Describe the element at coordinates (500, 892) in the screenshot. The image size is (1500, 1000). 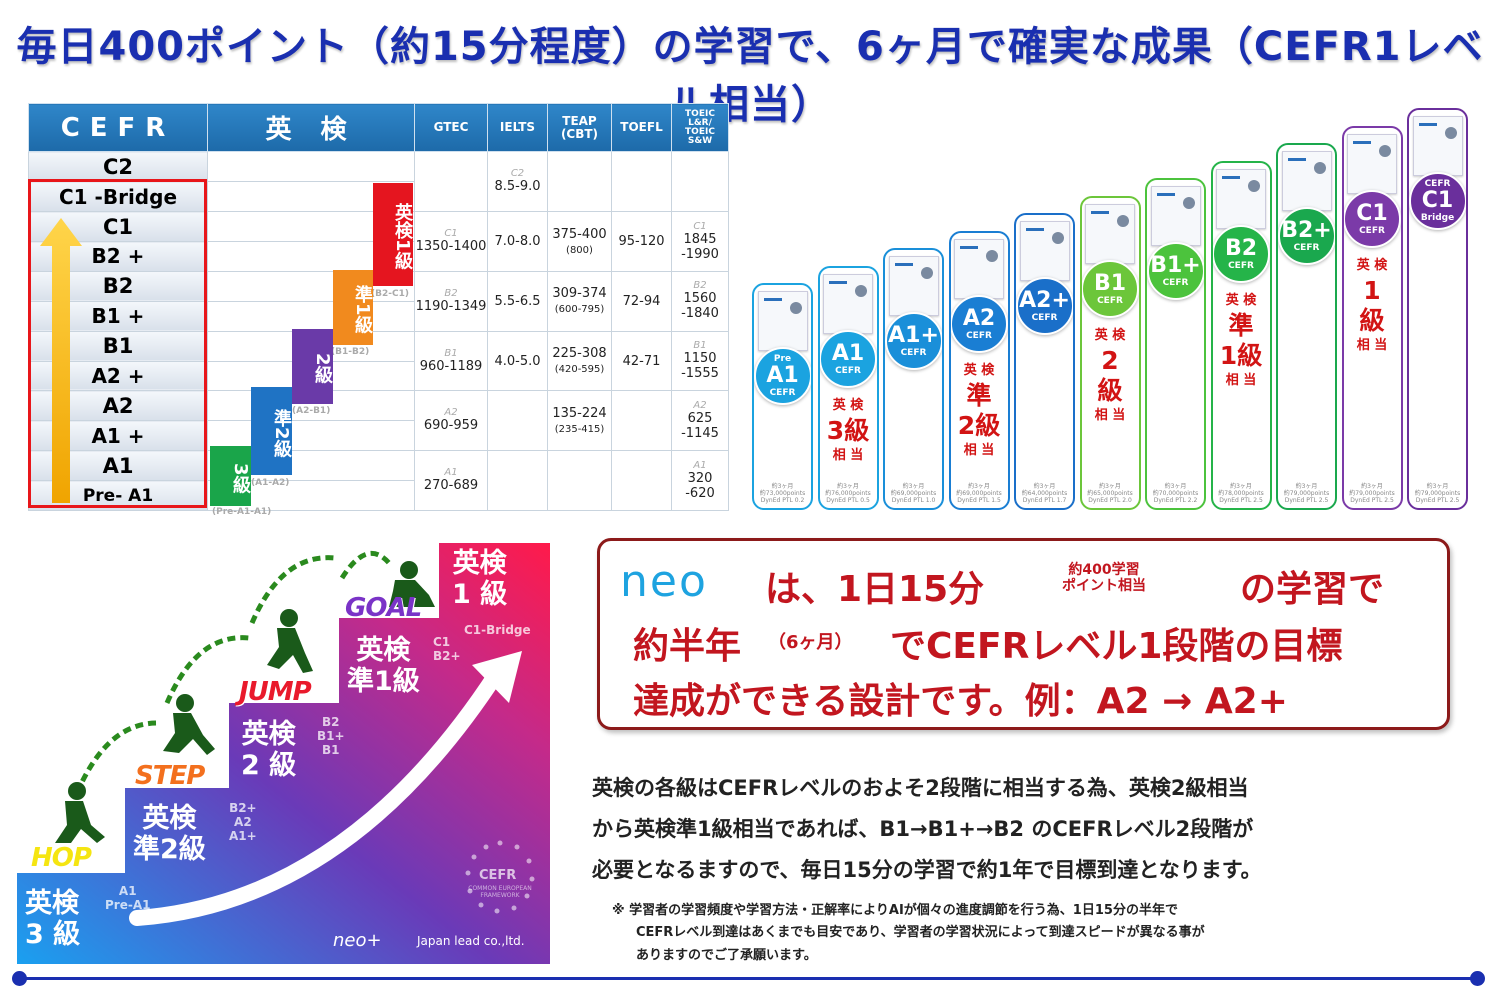
I see `cefr-logo-sub: COMMON EUROPEAN FRAMEWORK` at that location.